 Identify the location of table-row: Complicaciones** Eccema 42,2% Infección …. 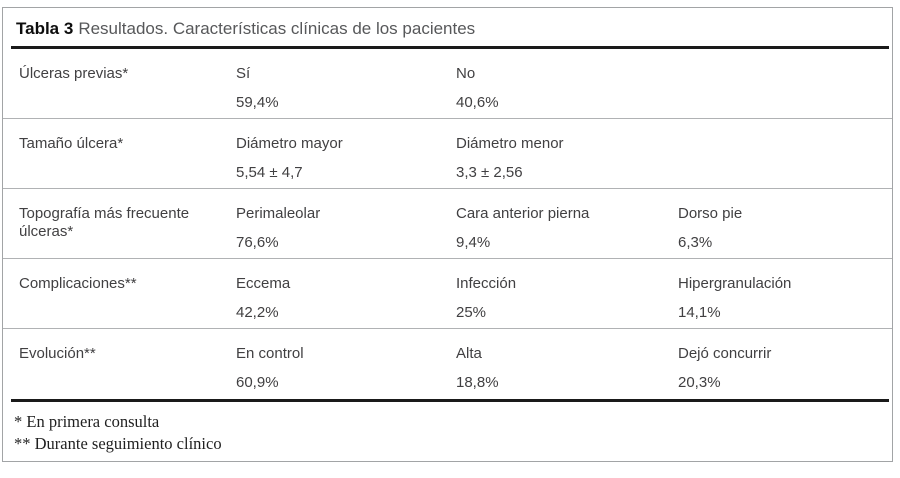
(447, 294).